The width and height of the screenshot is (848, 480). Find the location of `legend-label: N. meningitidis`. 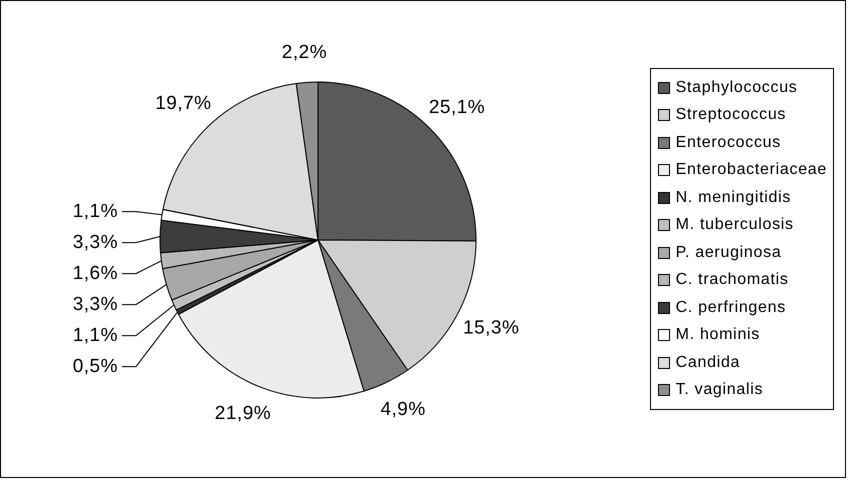

legend-label: N. meningitidis is located at coordinates (734, 197).